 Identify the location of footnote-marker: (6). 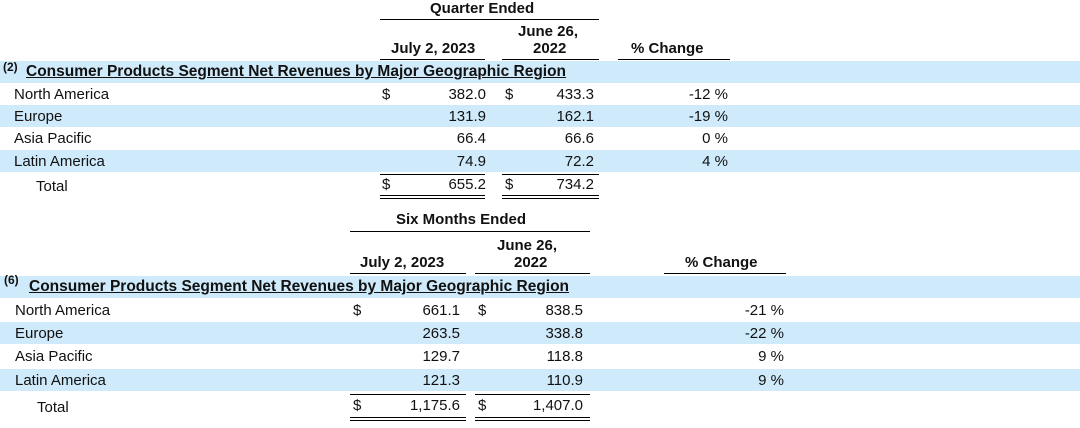
(11, 280).